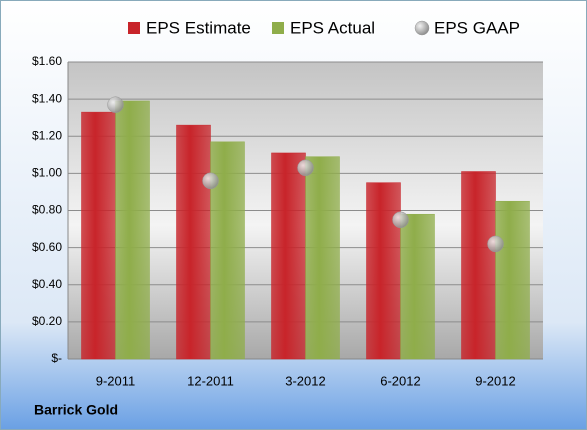  I want to click on y-tick-label: $0.60, so click(47, 247).